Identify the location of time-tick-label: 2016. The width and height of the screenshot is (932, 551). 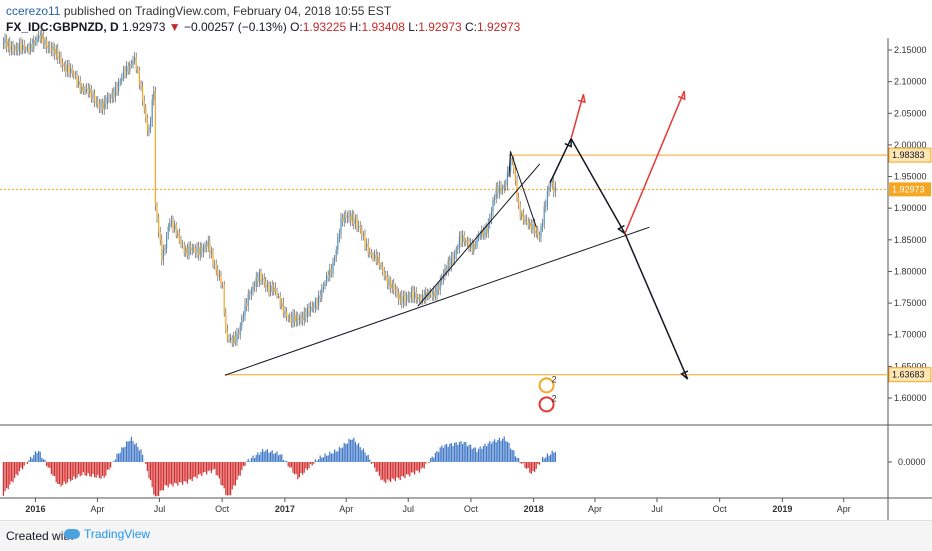
(35, 509).